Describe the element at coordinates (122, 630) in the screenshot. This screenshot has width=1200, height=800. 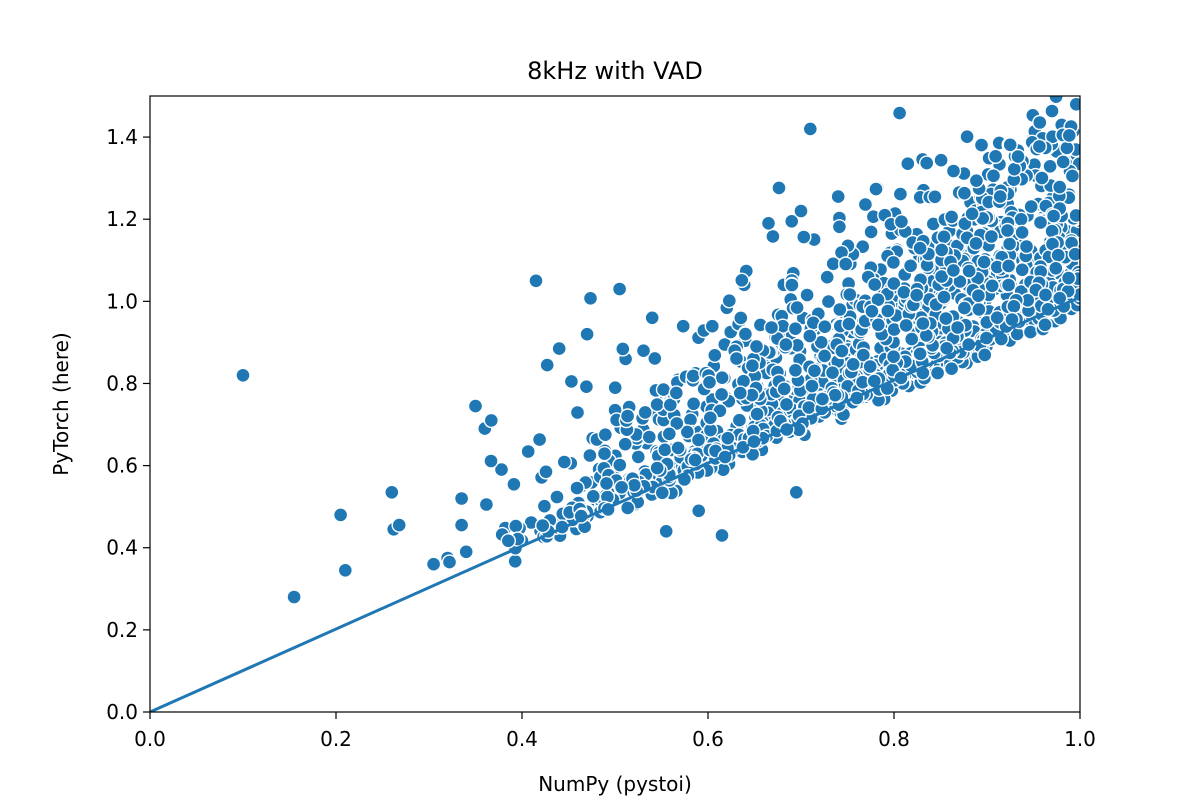
I see `y-tick-label: 0.2` at that location.